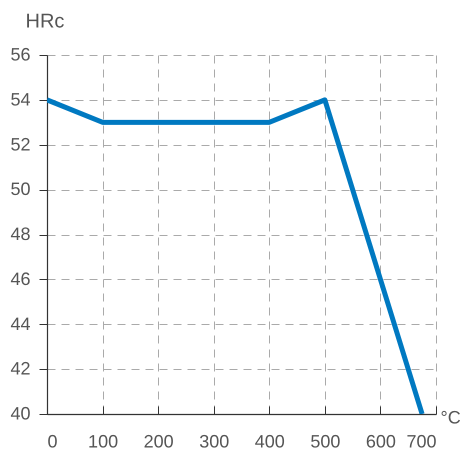 This screenshot has width=465, height=461. I want to click on x-tick-label: 700, so click(421, 442).